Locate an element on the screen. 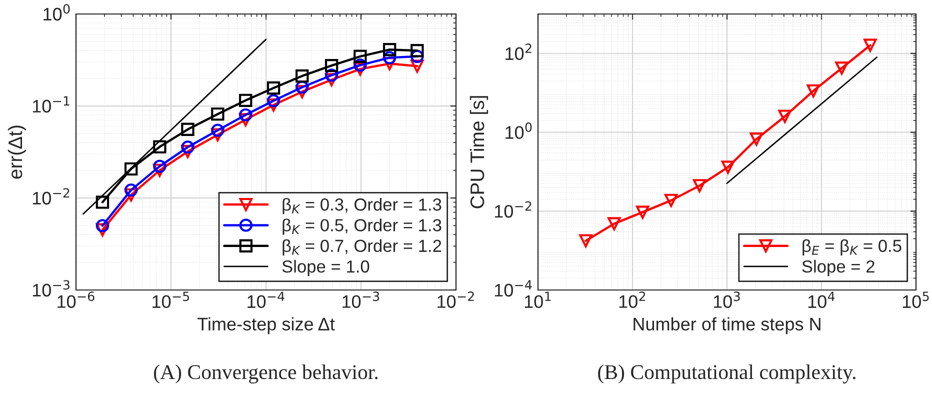 This screenshot has width=932, height=402. y-axis-title: CPU Time [s] is located at coordinates (479, 152).